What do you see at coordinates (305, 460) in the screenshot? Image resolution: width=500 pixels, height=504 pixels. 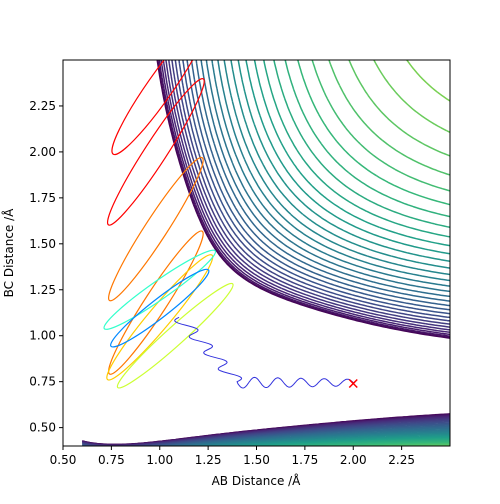 I see `x-tick-label: 1.75` at bounding box center [305, 460].